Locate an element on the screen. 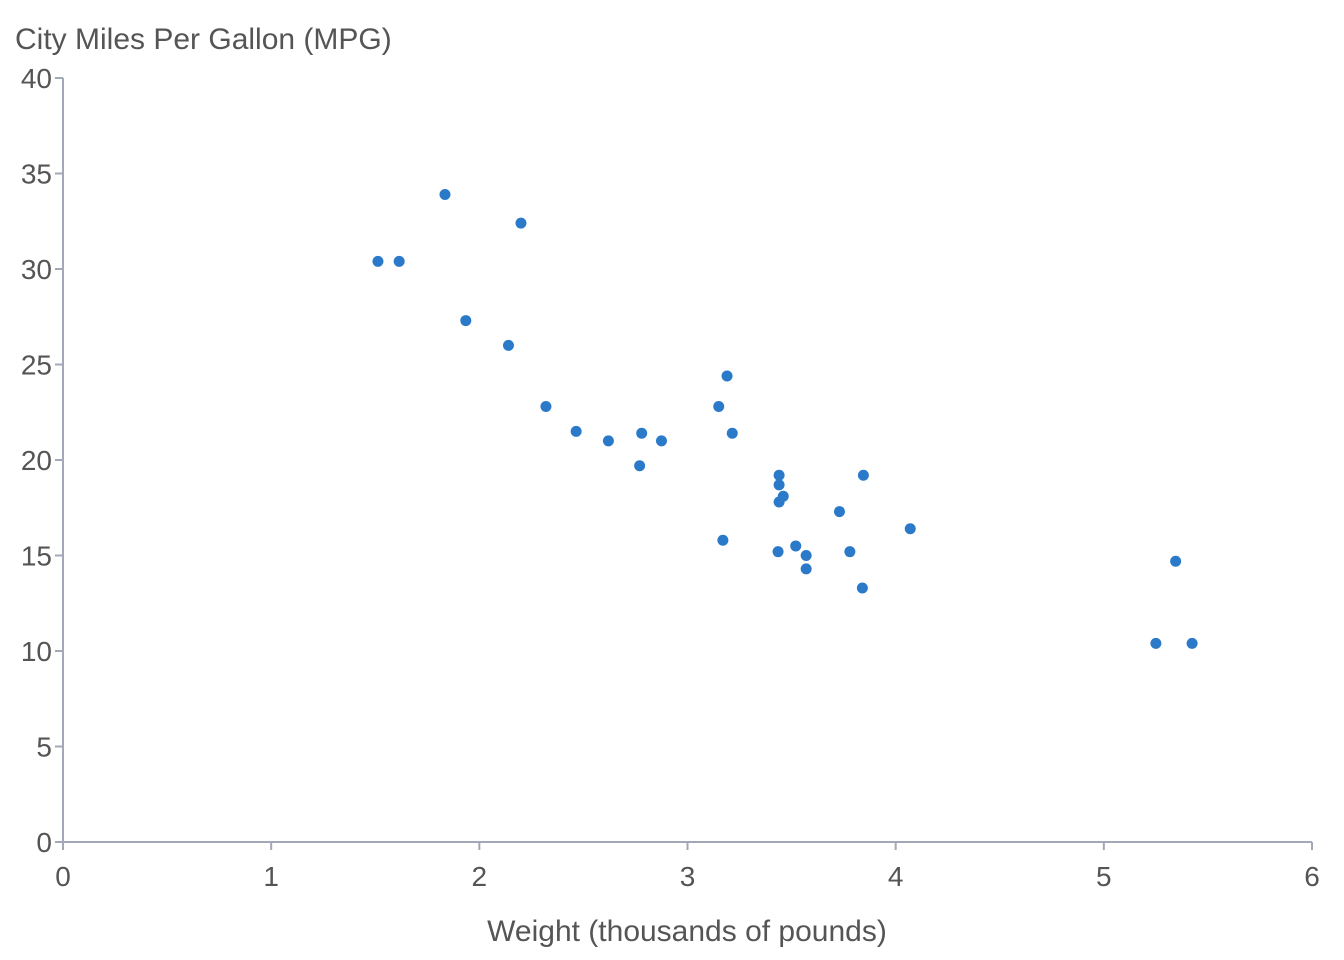  y-tick-label: 10 is located at coordinates (36, 651).